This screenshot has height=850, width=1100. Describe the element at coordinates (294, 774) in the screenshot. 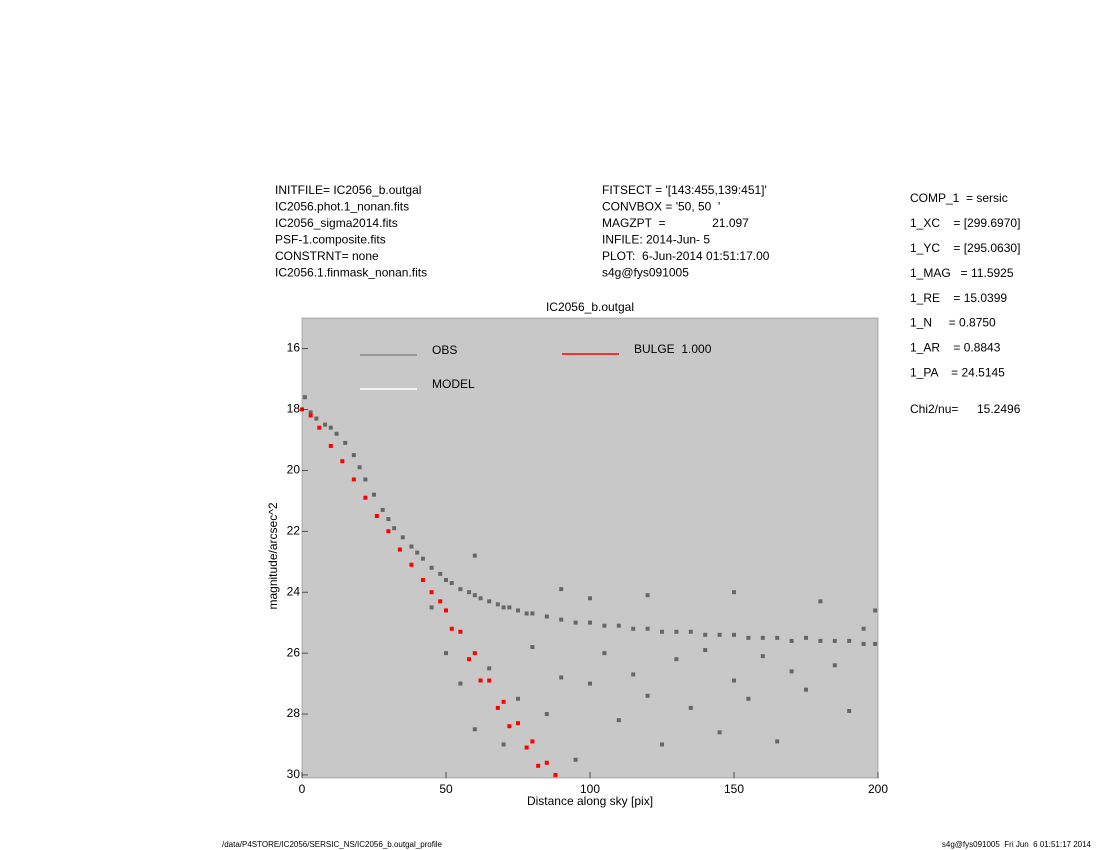

I see `y-tick-label: 30` at that location.